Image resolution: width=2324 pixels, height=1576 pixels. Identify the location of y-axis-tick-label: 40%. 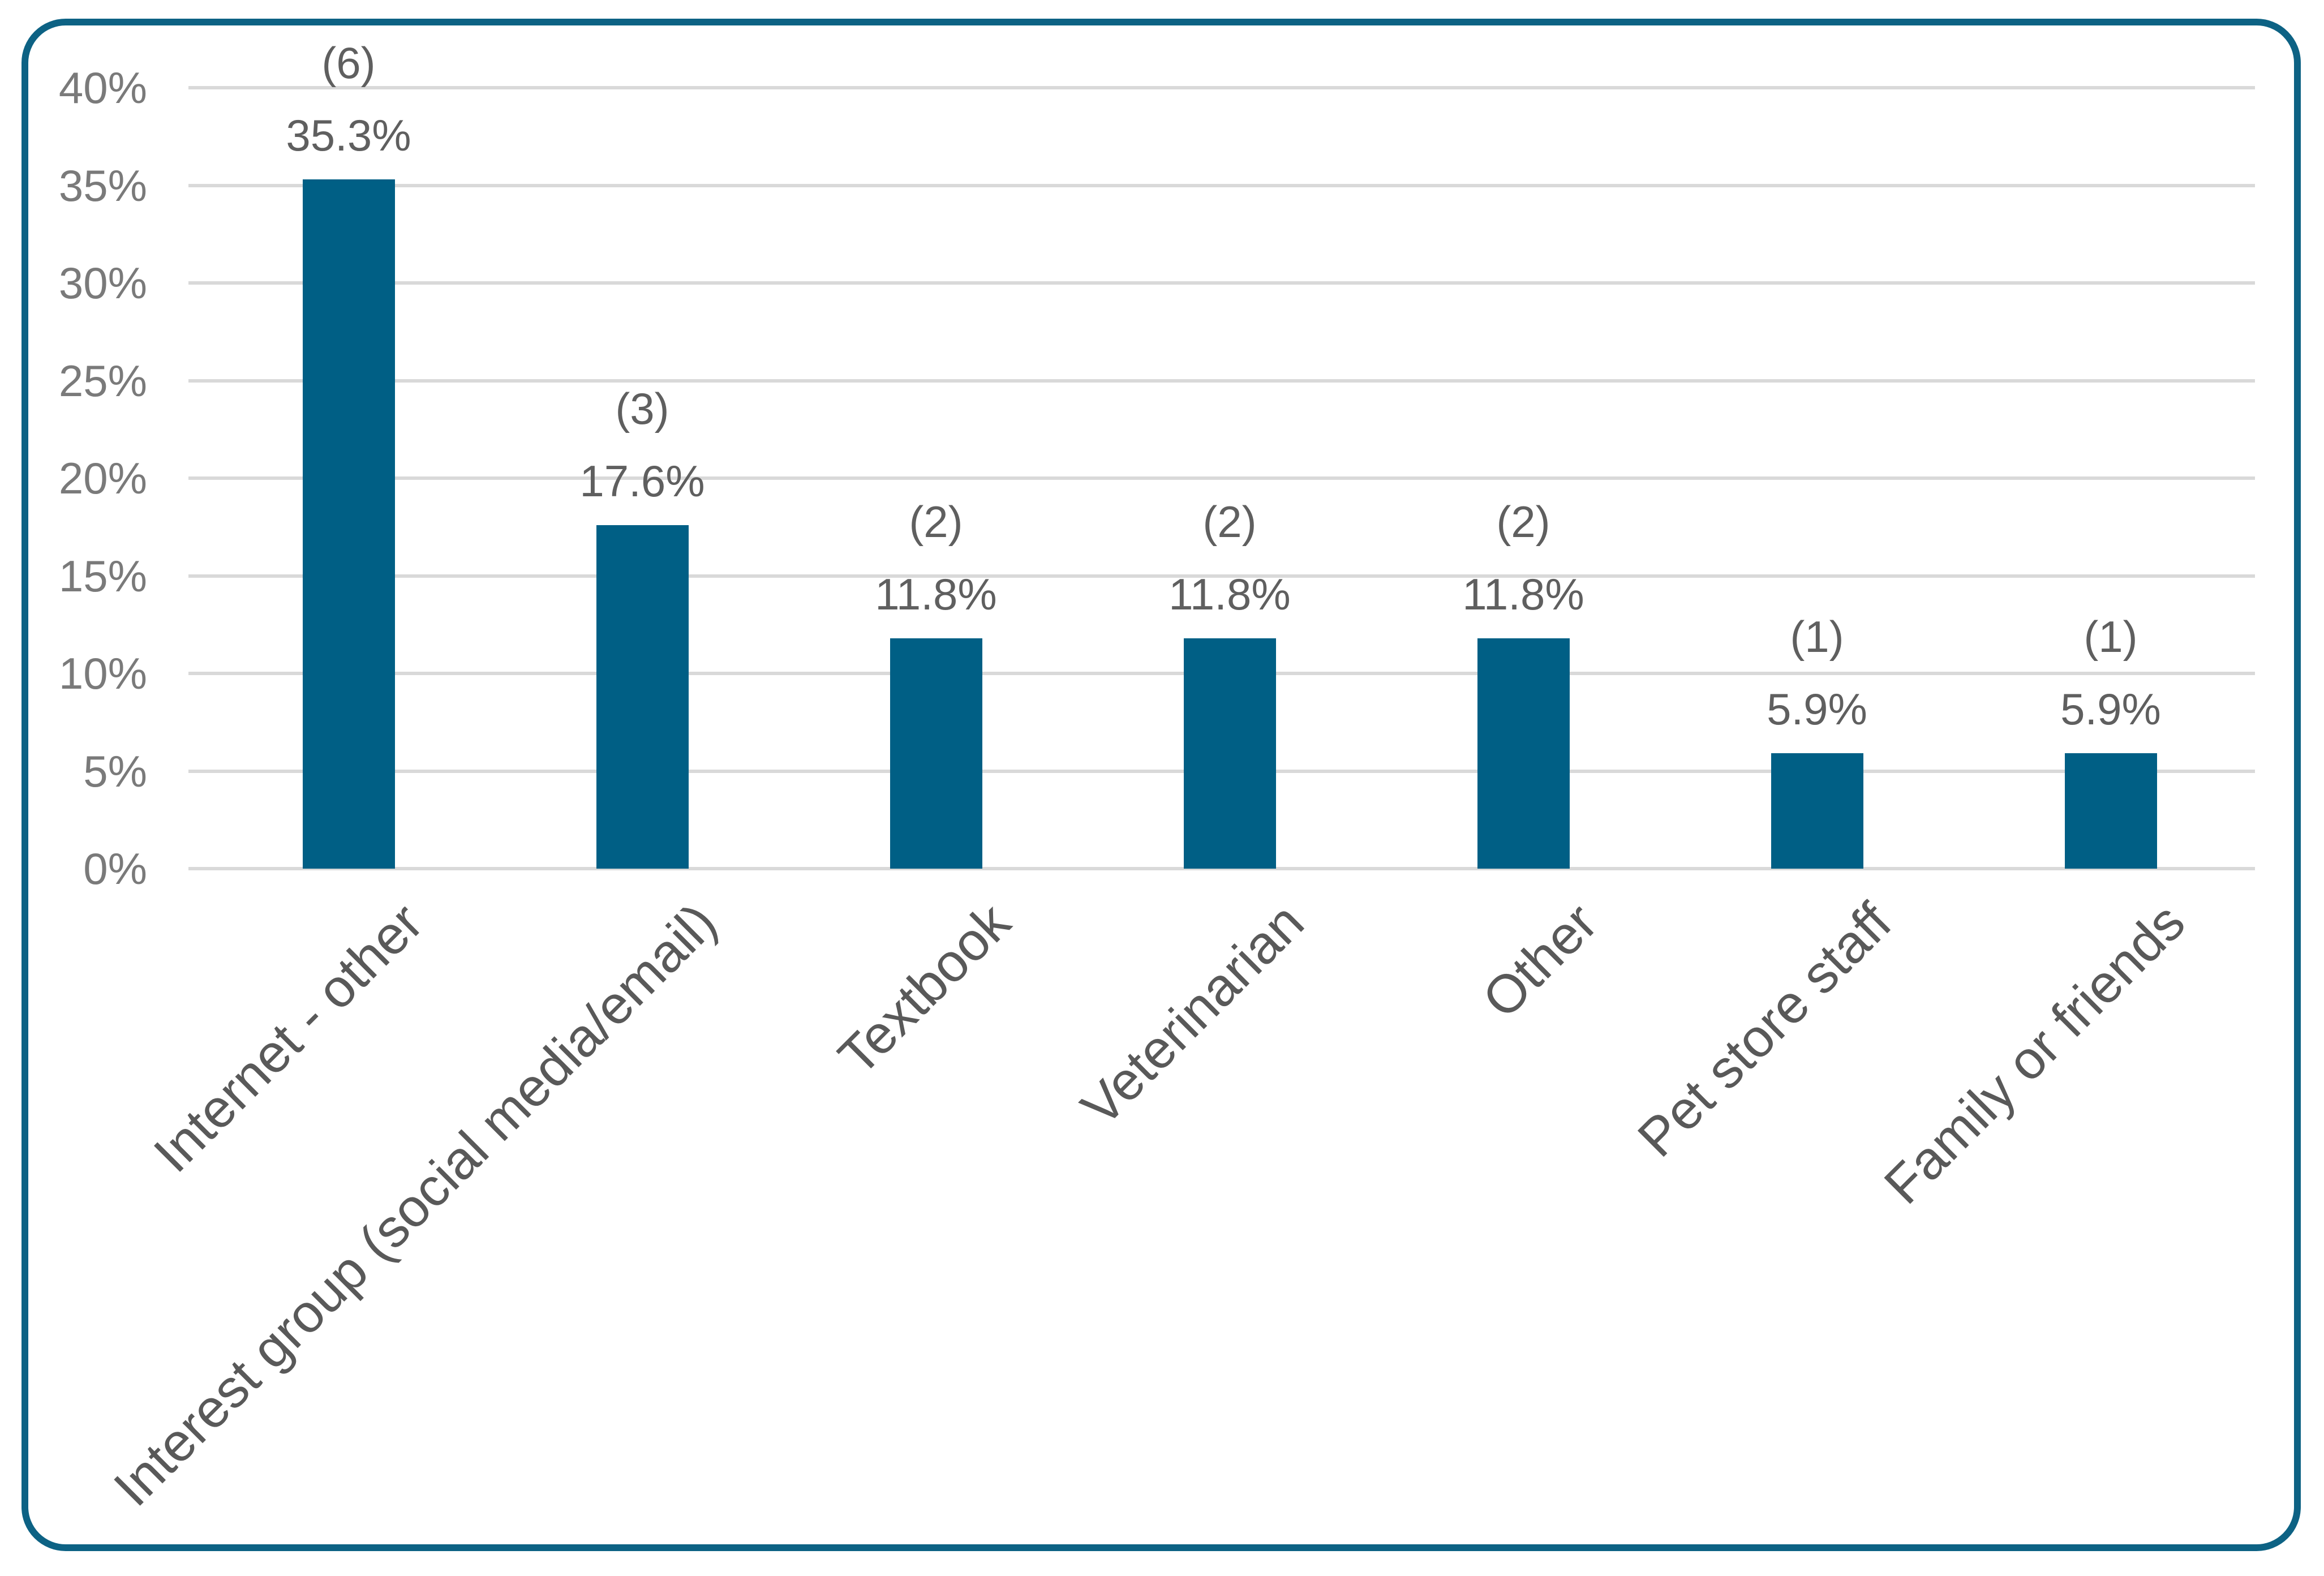
(102, 88).